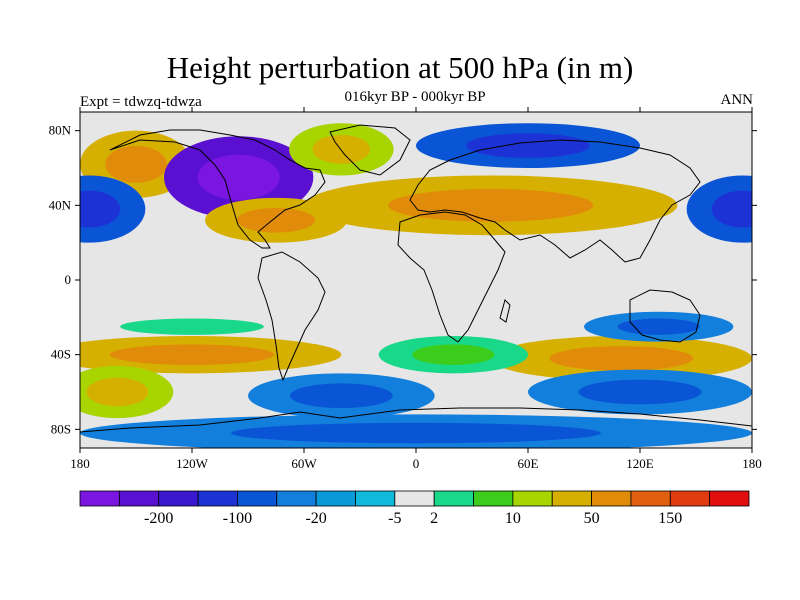 This screenshot has height=600, width=800. I want to click on lat-tick-label: 80N, so click(60, 130).